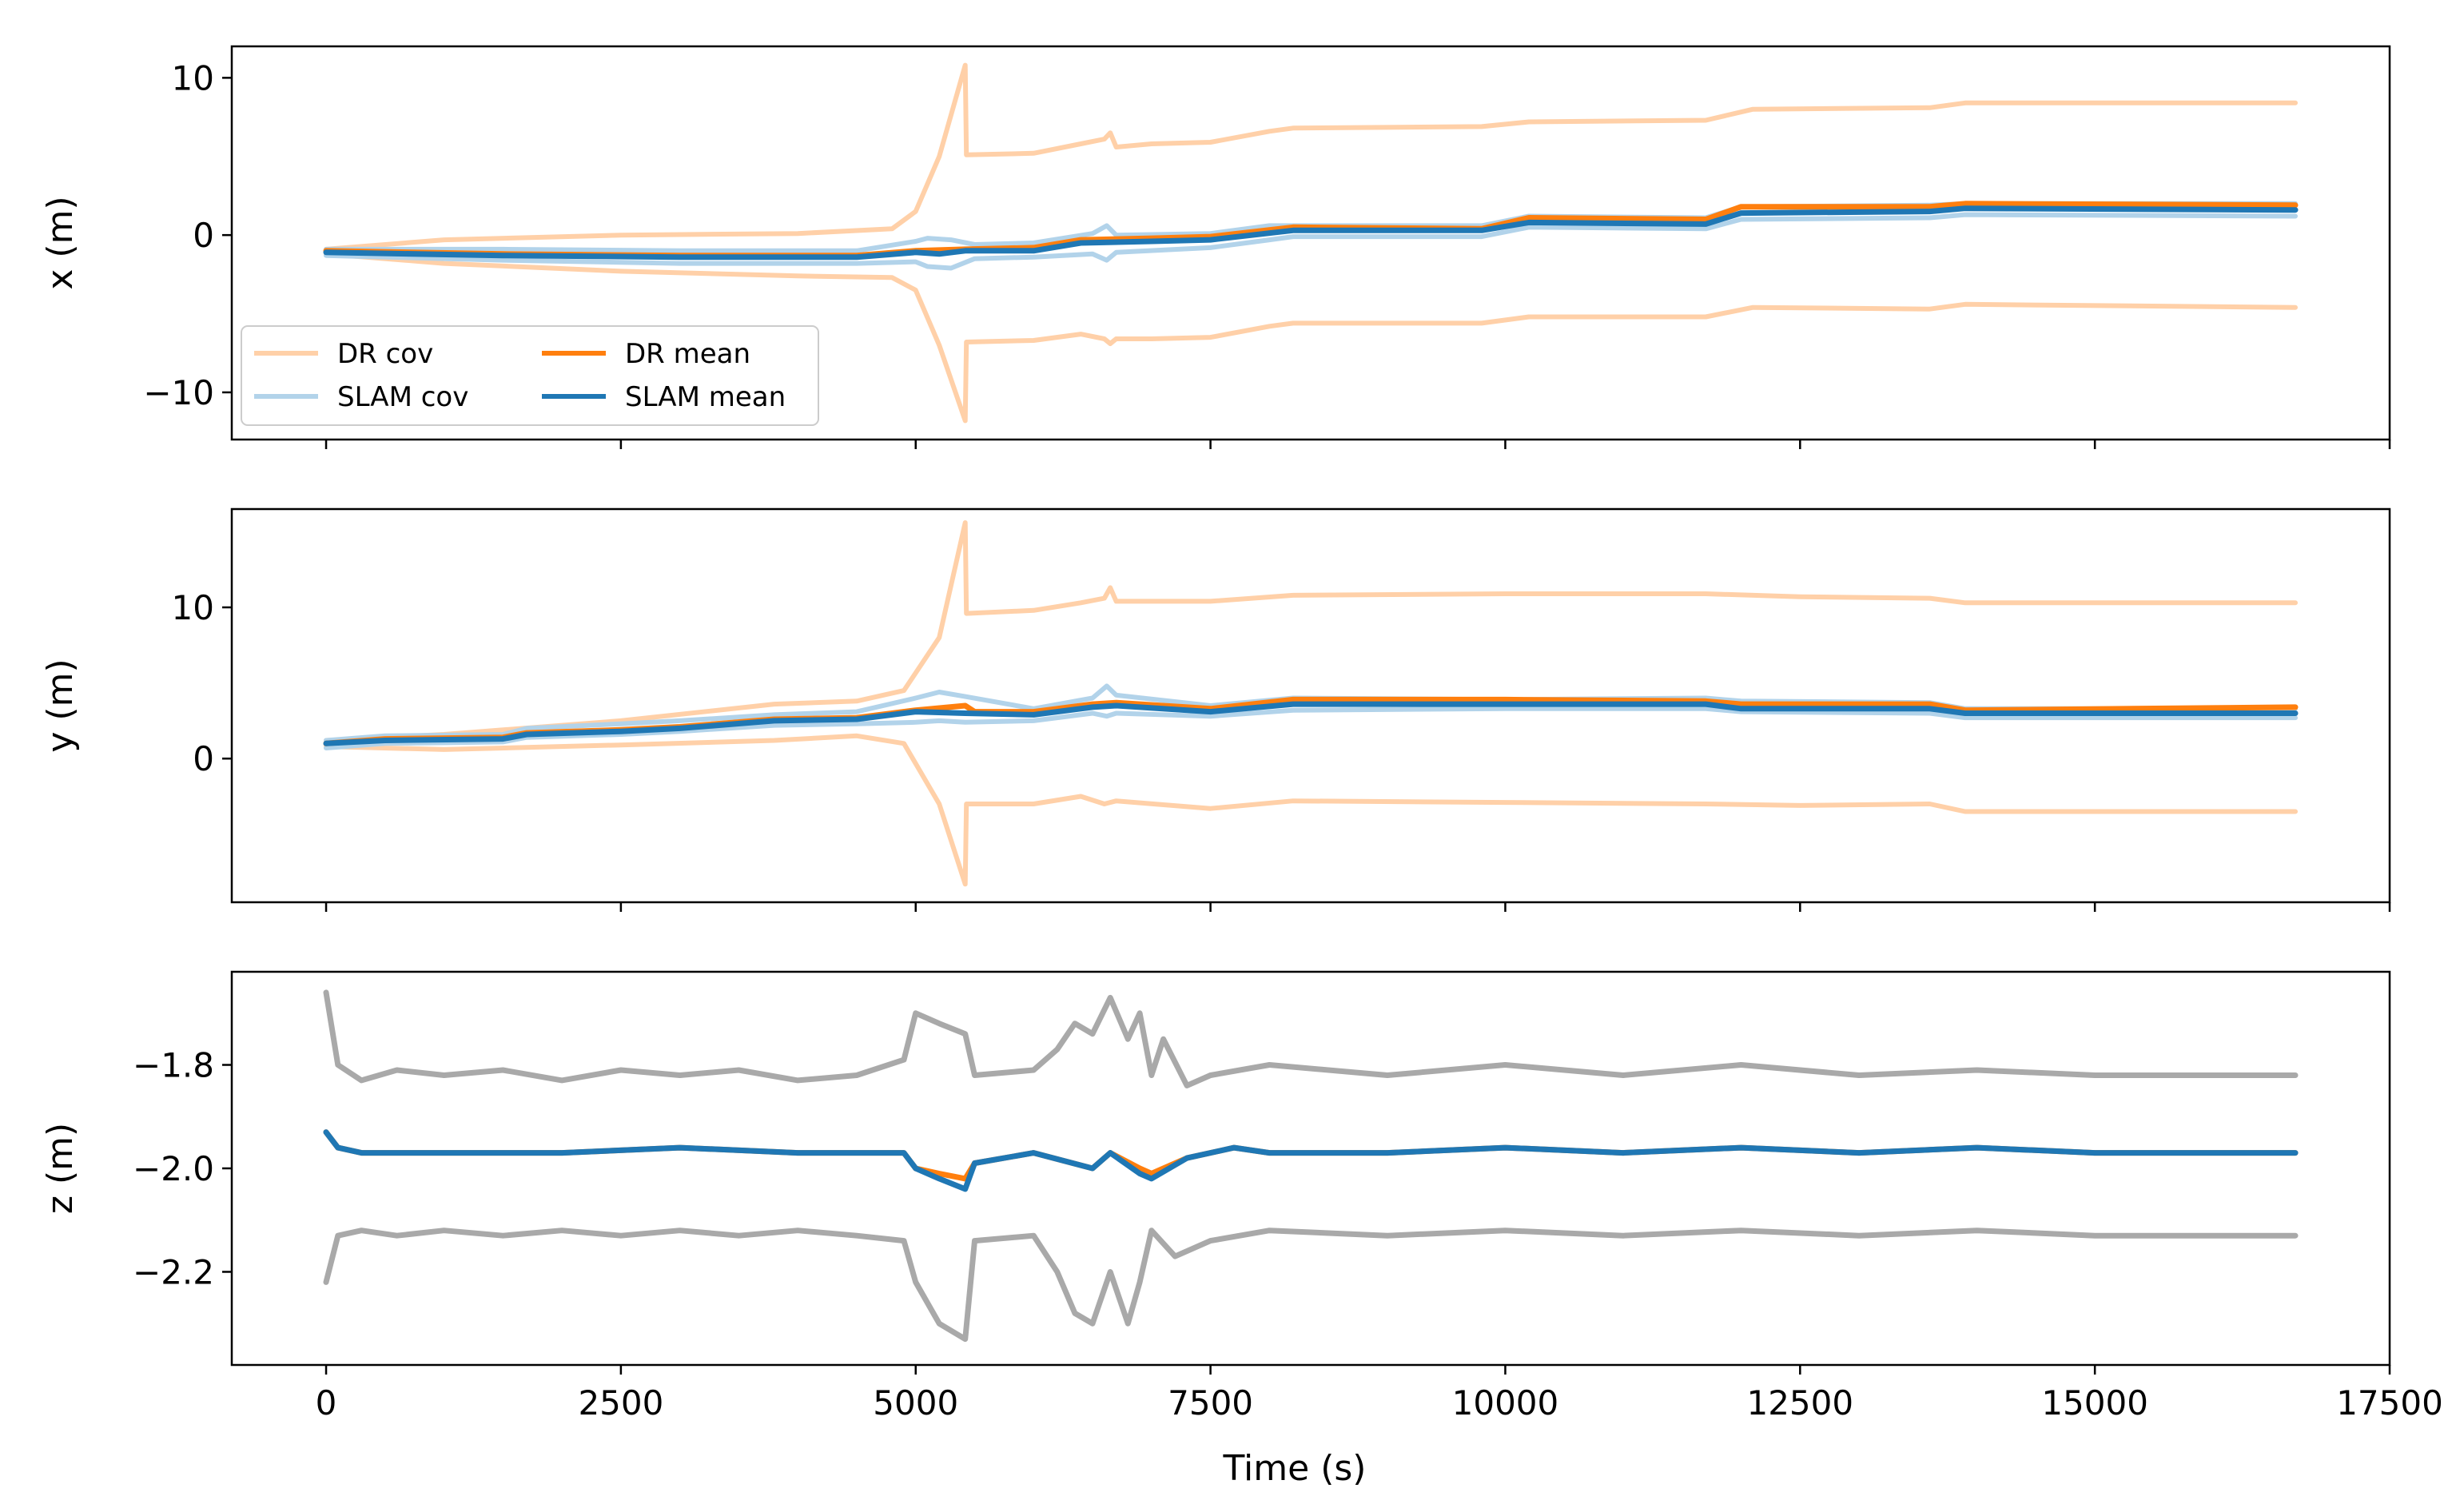 This screenshot has height=1512, width=2452. What do you see at coordinates (326, 1402) in the screenshot?
I see `x-tick-label: 0` at bounding box center [326, 1402].